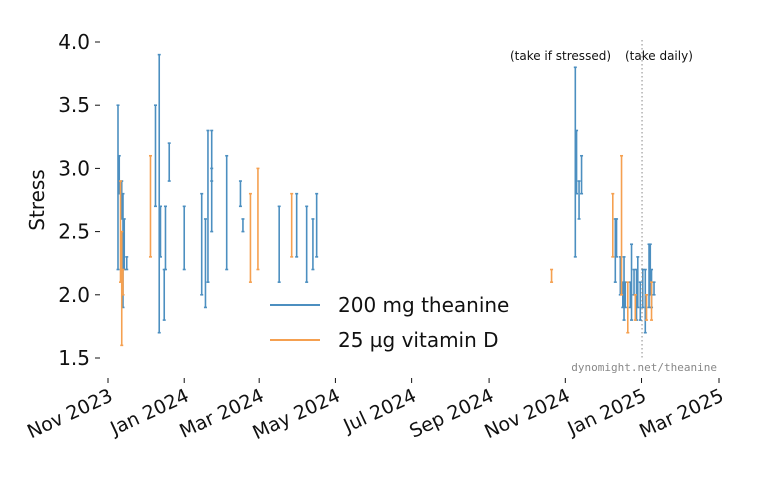 This screenshot has width=768, height=480. What do you see at coordinates (389, 322) in the screenshot?
I see `legend: 200 mg theanine 25 µg vitamin D` at bounding box center [389, 322].